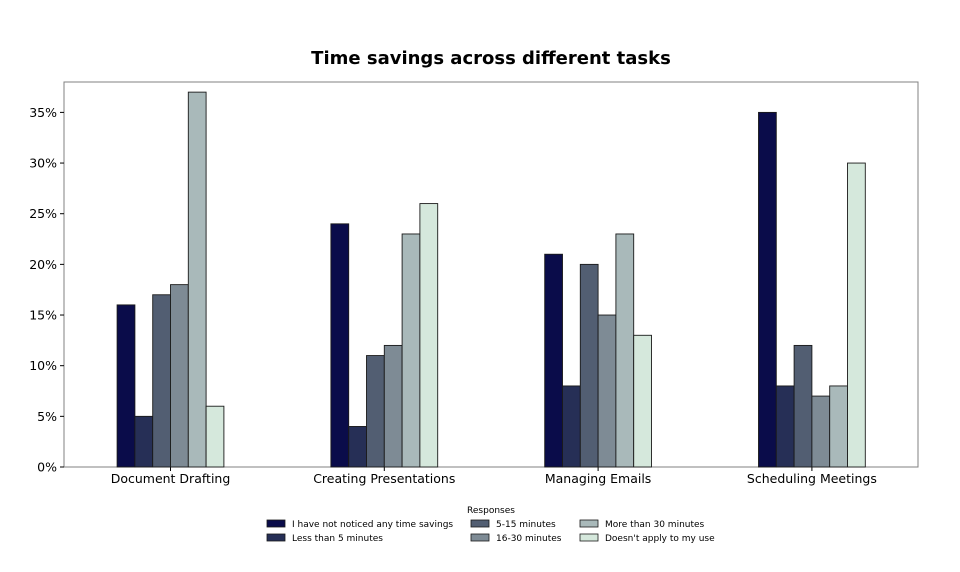 The image size is (960, 572). Describe the element at coordinates (43, 213) in the screenshot. I see `y-tick-label: 25%` at that location.